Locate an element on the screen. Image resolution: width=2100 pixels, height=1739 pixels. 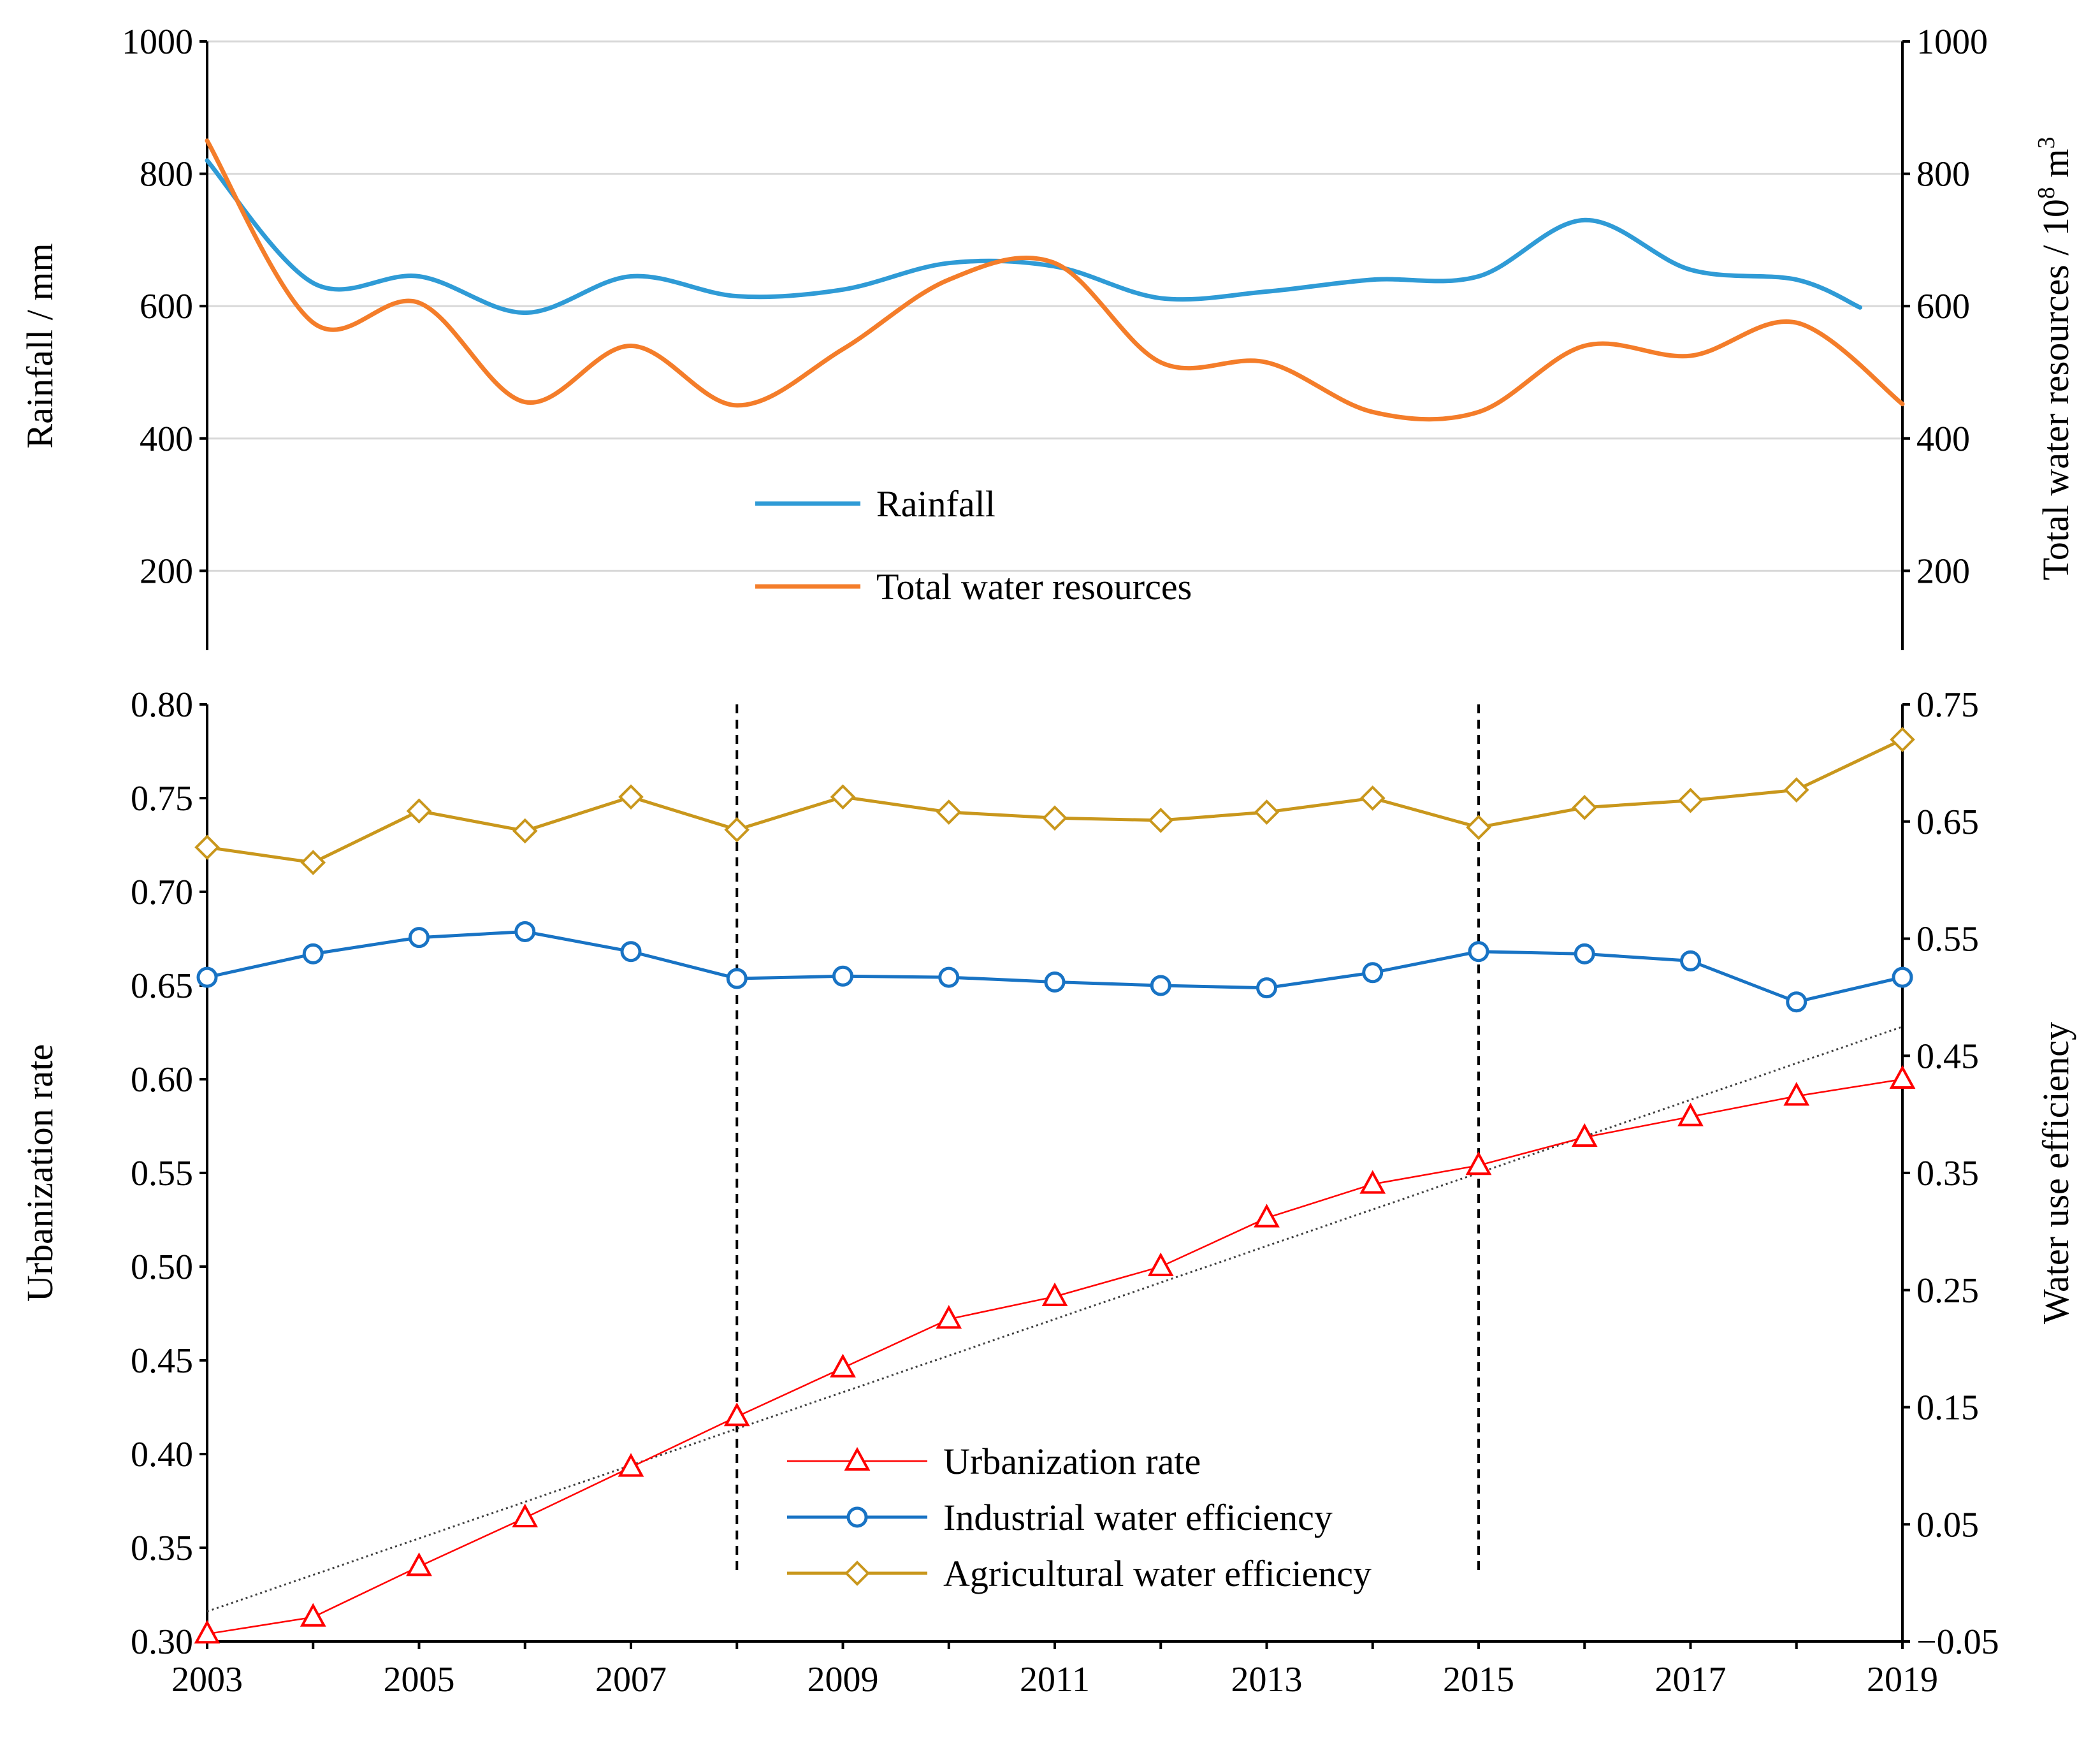
right-tick-label: 0.55 is located at coordinates (1947, 939).